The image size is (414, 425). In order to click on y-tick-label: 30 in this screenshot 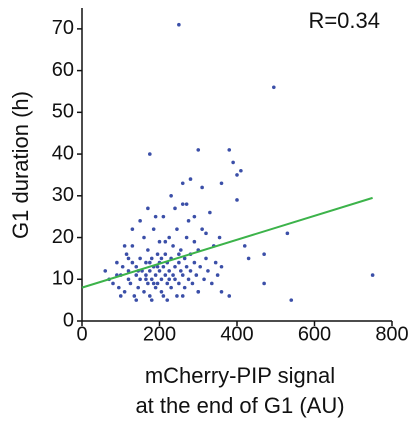, I will do `click(63, 195)`.